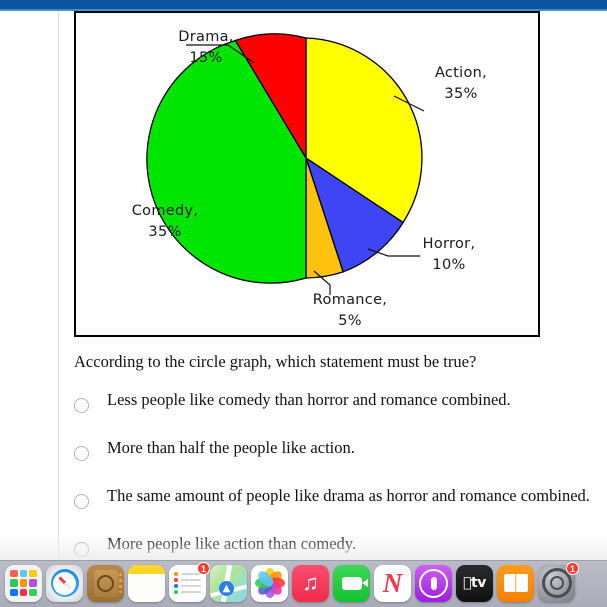 The image size is (607, 607). I want to click on maps-icon: ▲, so click(228, 583).